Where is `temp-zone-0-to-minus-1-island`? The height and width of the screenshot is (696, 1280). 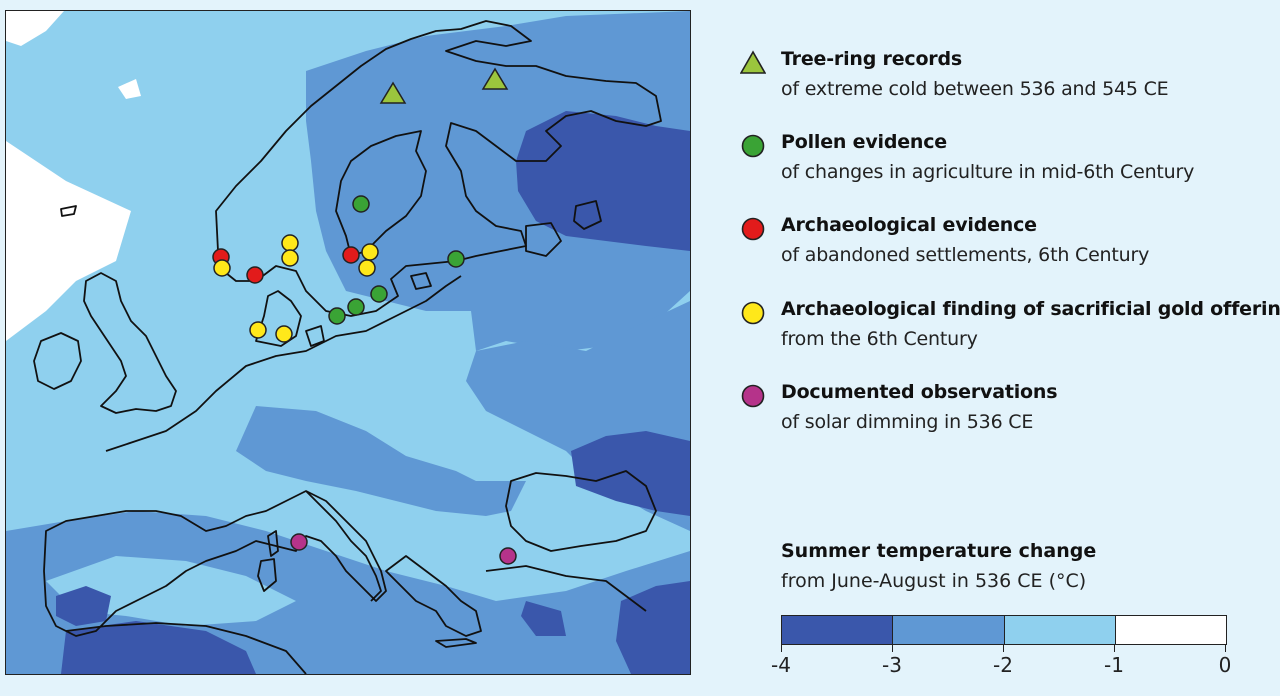
temp-zone-0-to-minus-1-island is located at coordinates (129, 89).